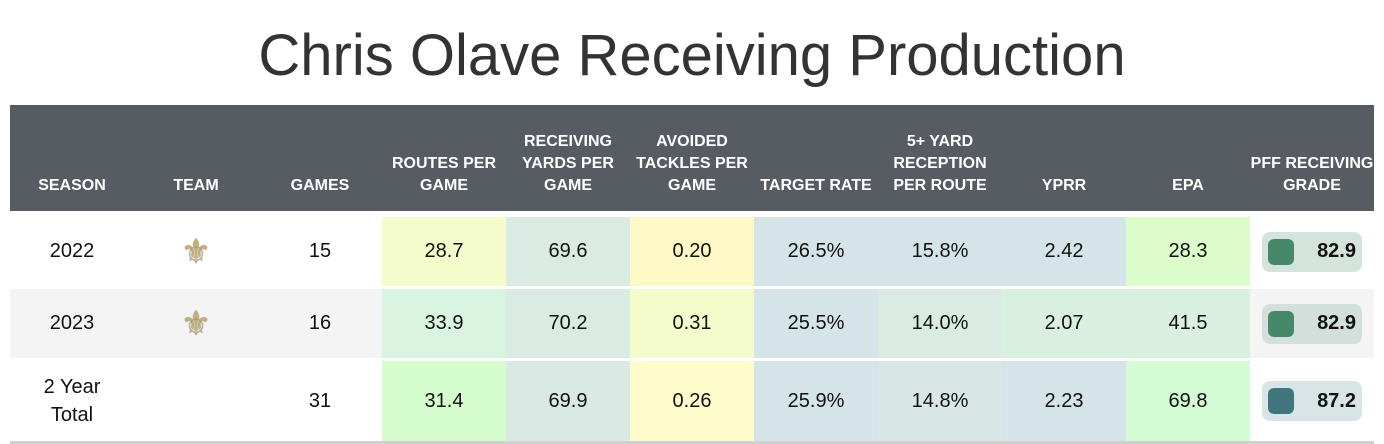 Image resolution: width=1384 pixels, height=444 pixels. Describe the element at coordinates (568, 322) in the screenshot. I see `yards-cell: 70.2` at that location.